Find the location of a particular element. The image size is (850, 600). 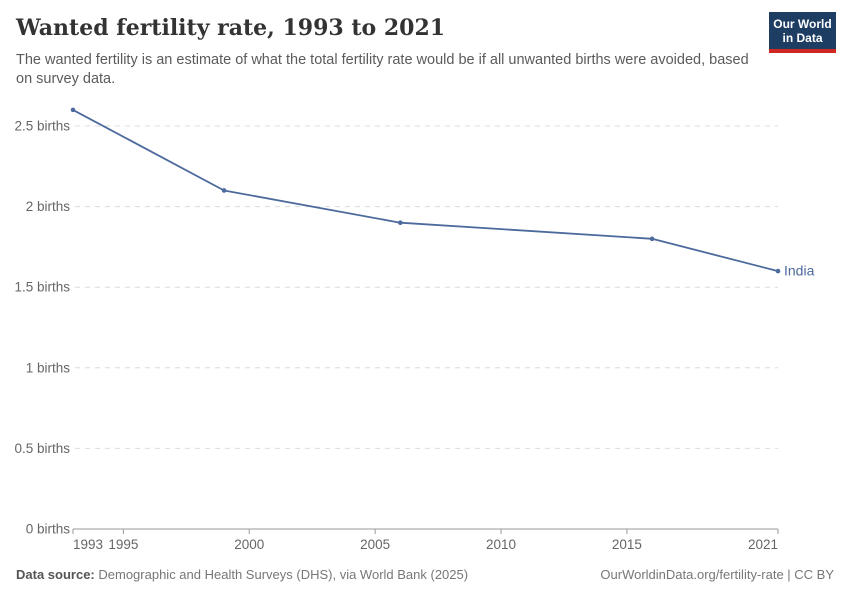

y-tick-label: 2.5 births is located at coordinates (42, 126).